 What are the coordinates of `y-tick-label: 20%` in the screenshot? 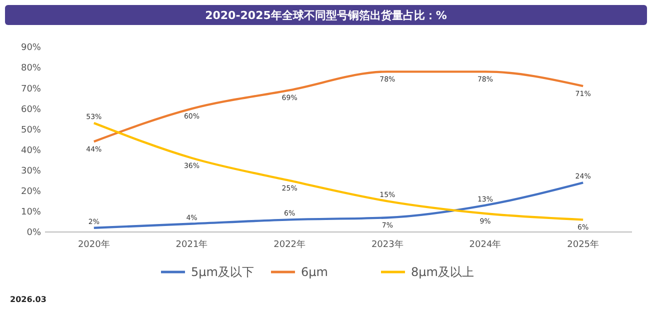 It's located at (31, 192).